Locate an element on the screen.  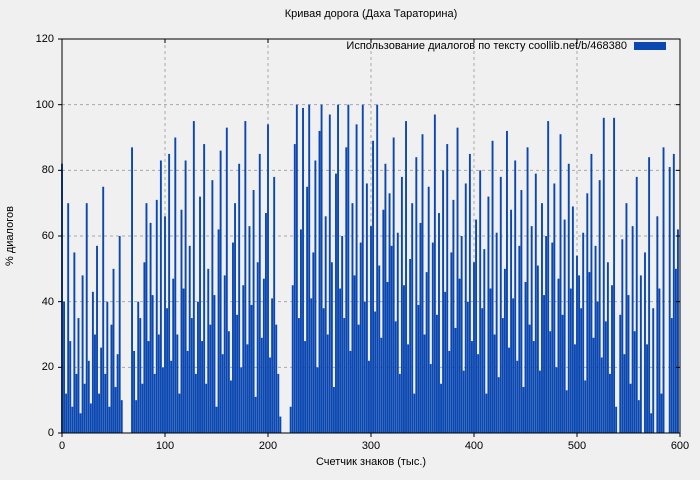
y-tick-label: 40 is located at coordinates (47, 301).